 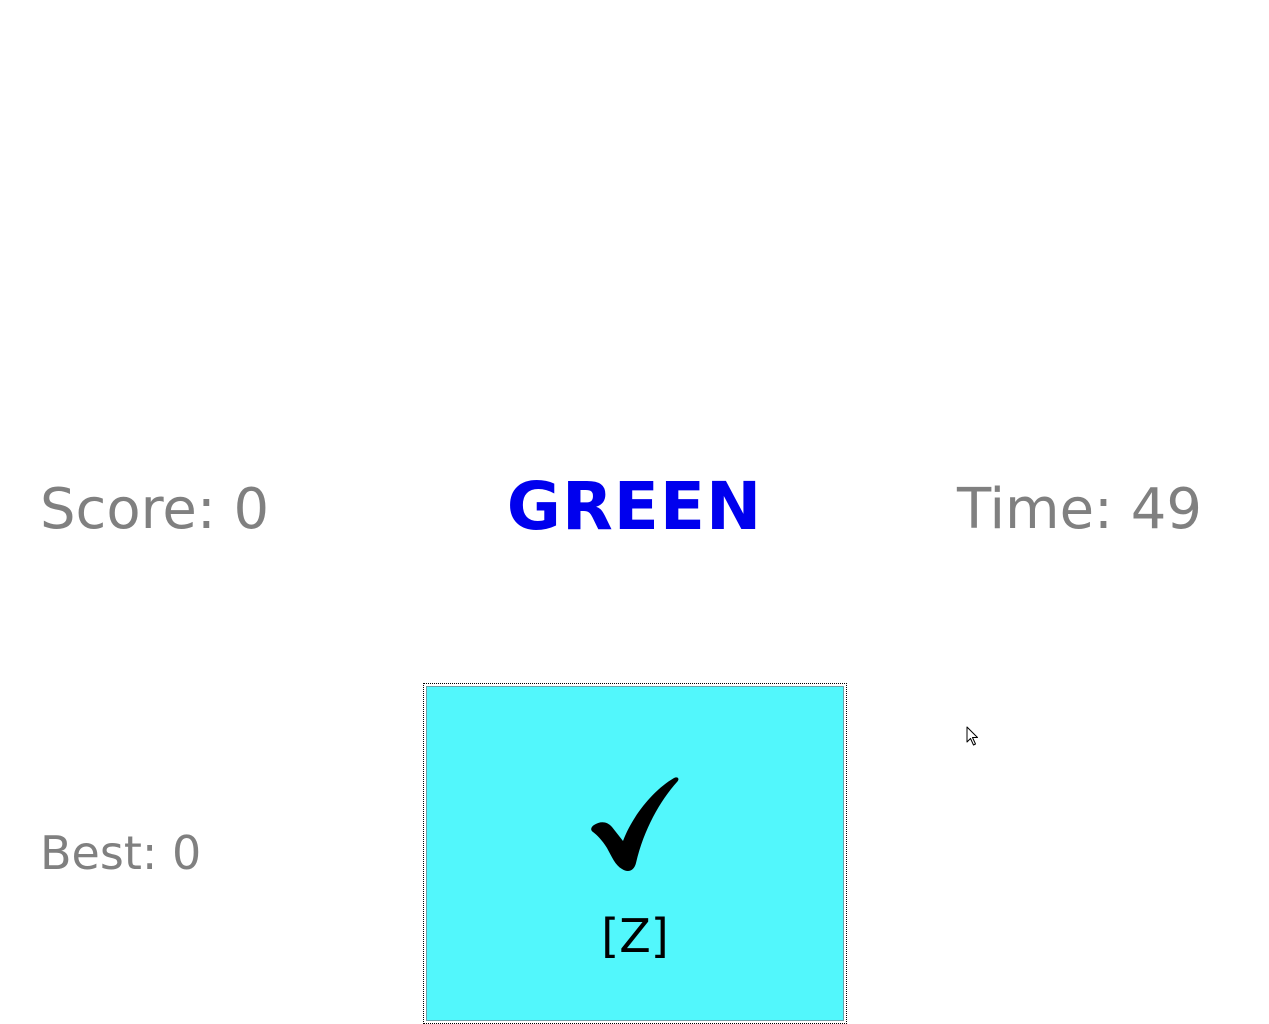 I want to click on mouse-cursor-icon, so click(x=972, y=736).